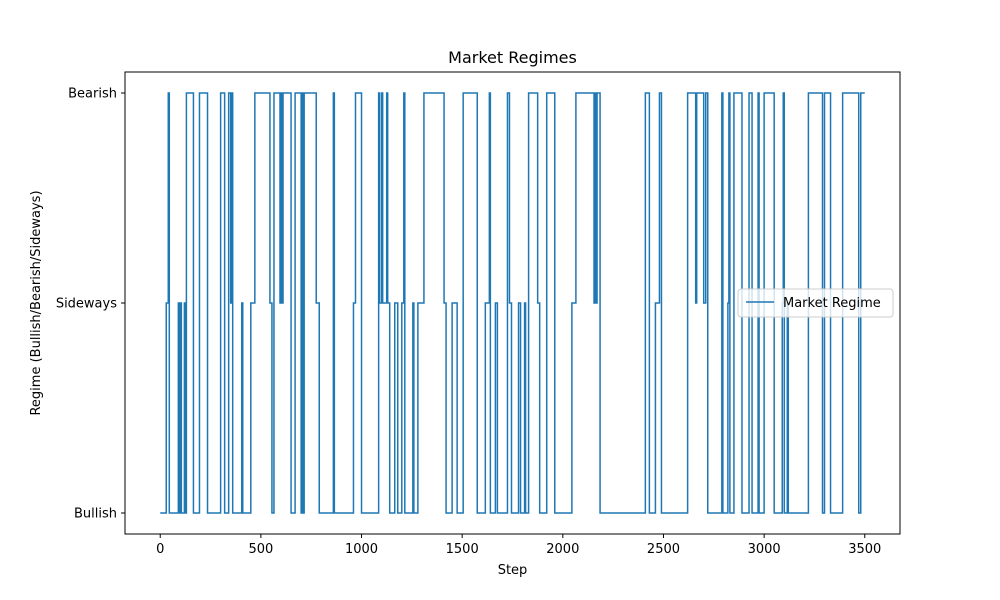 The width and height of the screenshot is (1000, 600). I want to click on chart-title: Market Regimes, so click(512, 57).